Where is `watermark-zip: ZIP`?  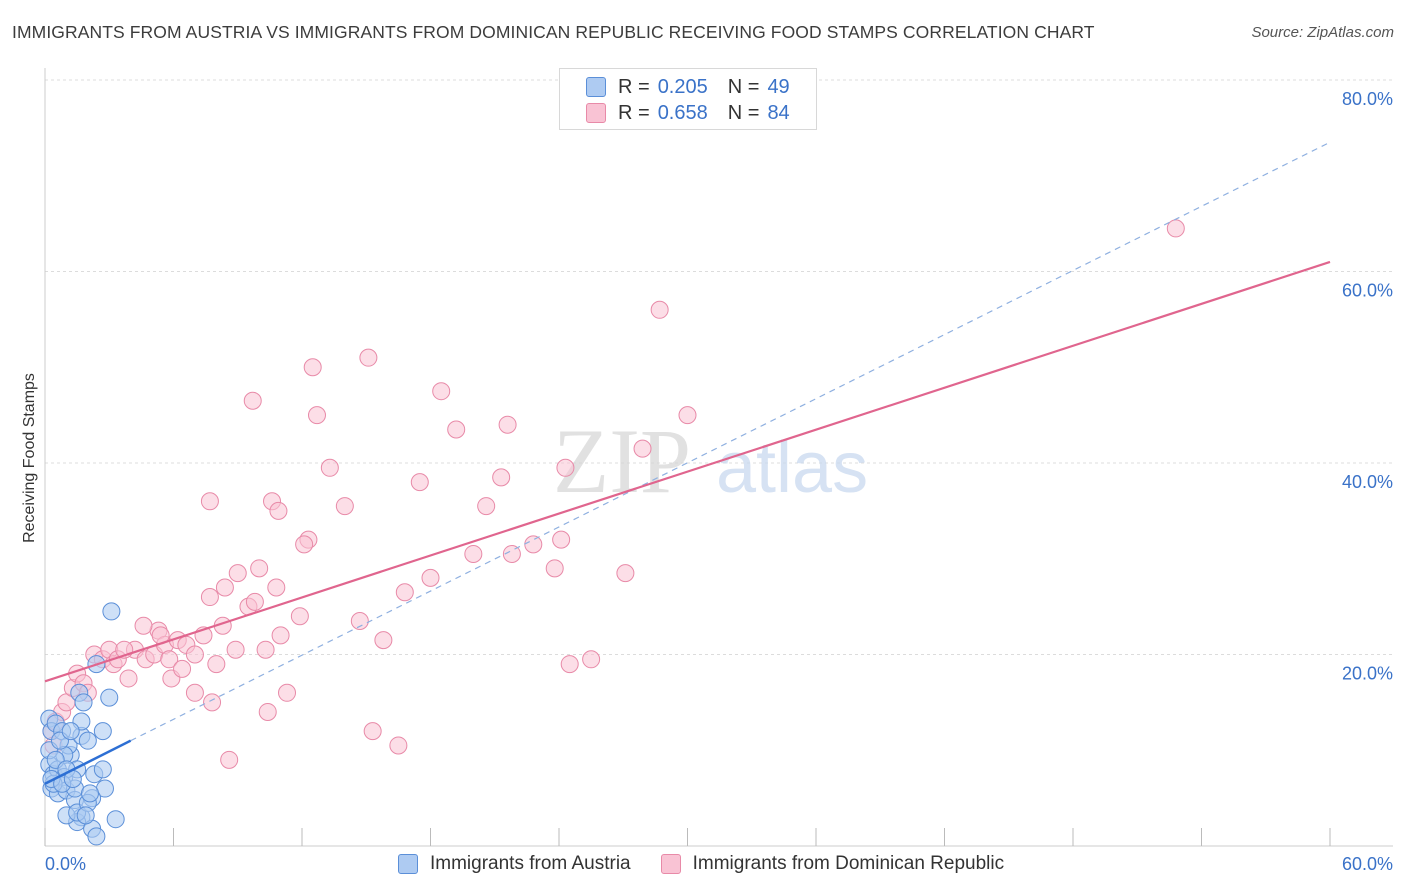
watermark-zip: ZIP is located at coordinates (622, 461).